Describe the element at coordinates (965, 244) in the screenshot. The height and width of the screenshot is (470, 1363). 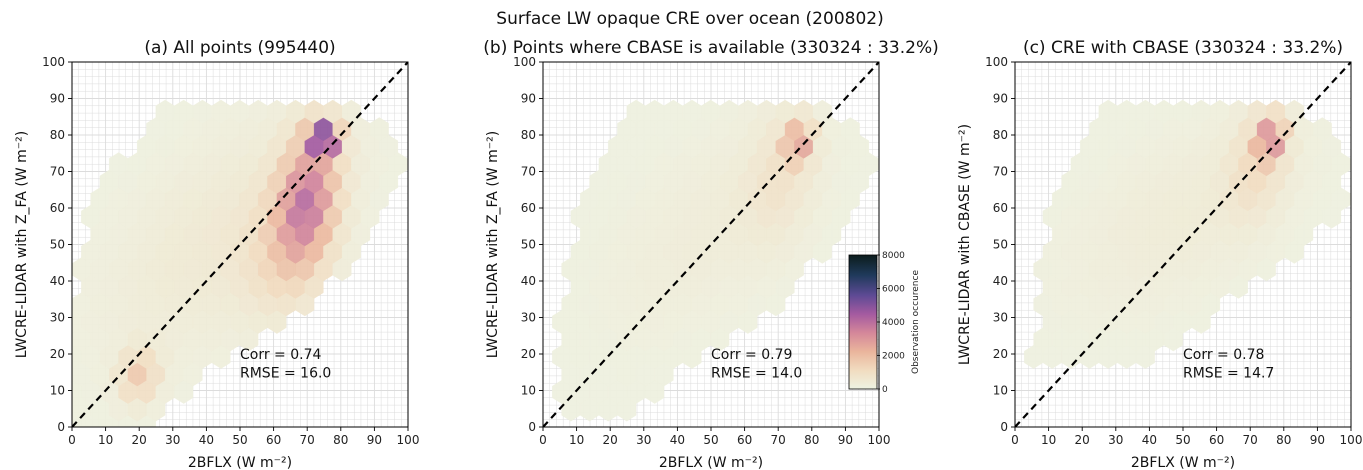
I see `y-axis-label: LWCRE-LIDAR with CBASE (W m⁻²)` at that location.